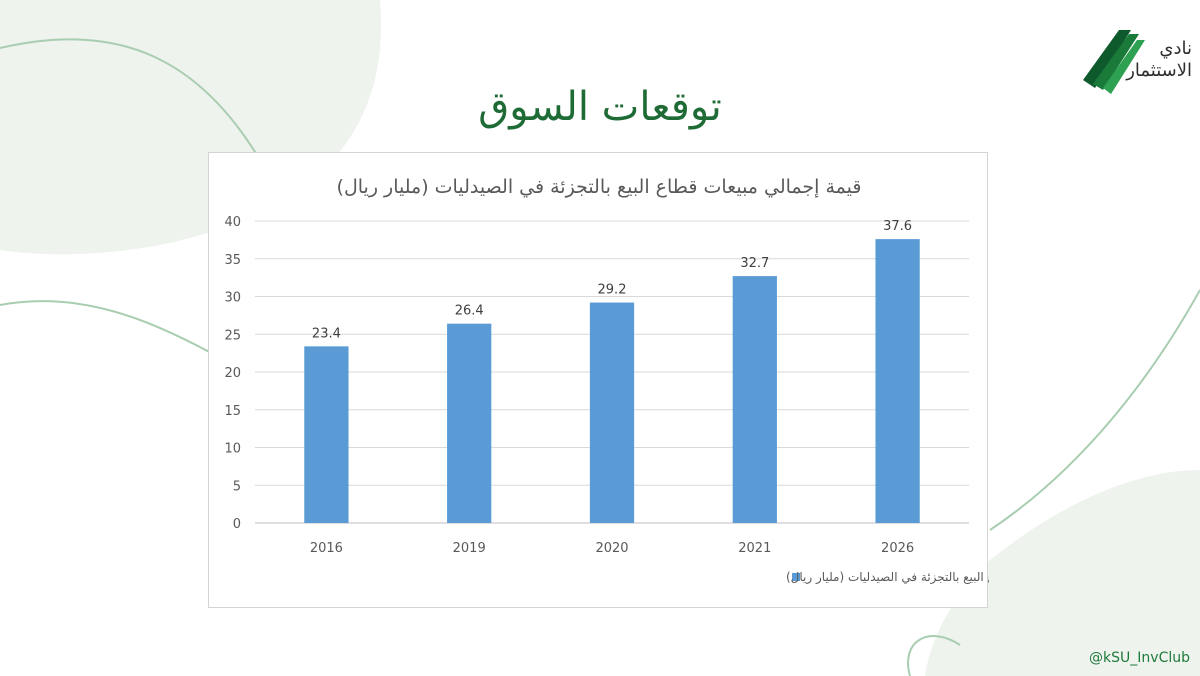 This screenshot has height=676, width=1200. I want to click on x-tick-label: 2020, so click(611, 548).